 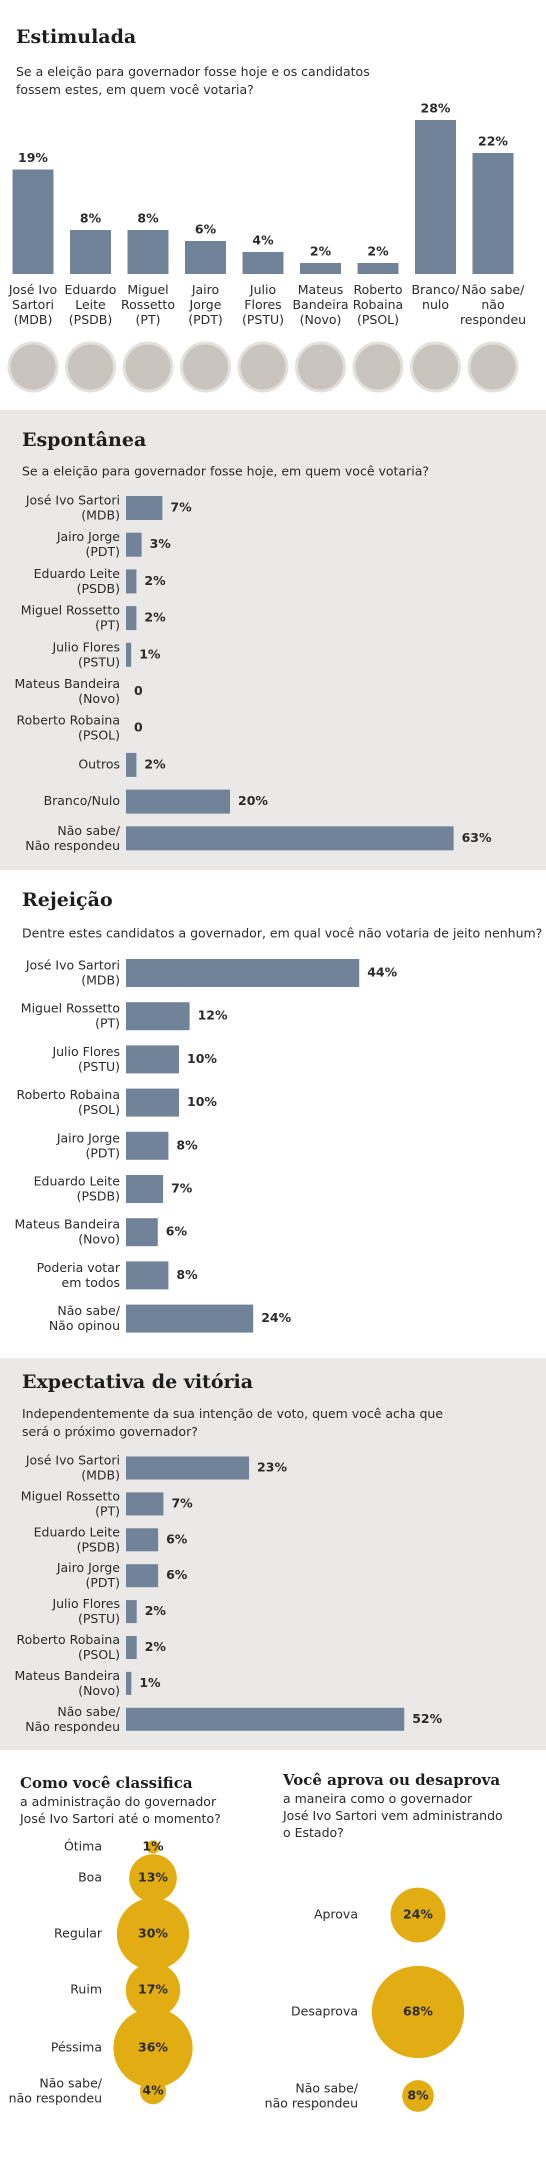 What do you see at coordinates (436, 108) in the screenshot?
I see `value-label: 28%` at bounding box center [436, 108].